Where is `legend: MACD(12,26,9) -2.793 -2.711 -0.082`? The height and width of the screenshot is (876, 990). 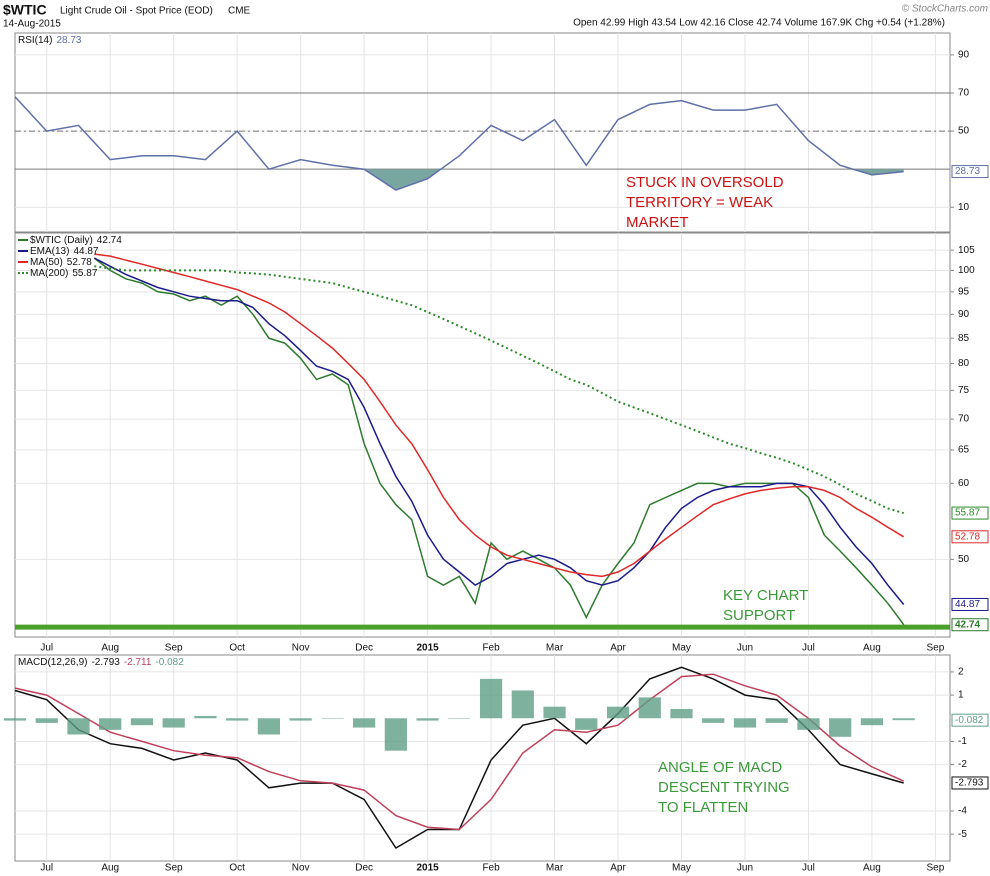 legend: MACD(12,26,9) -2.793 -2.711 -0.082 is located at coordinates (101, 662).